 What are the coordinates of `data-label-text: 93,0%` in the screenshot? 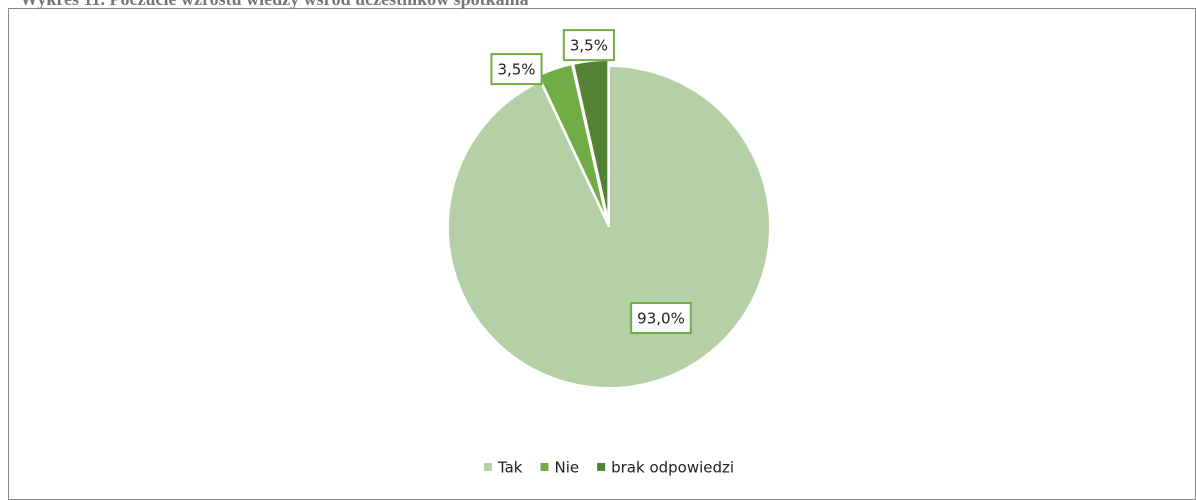 It's located at (661, 319).